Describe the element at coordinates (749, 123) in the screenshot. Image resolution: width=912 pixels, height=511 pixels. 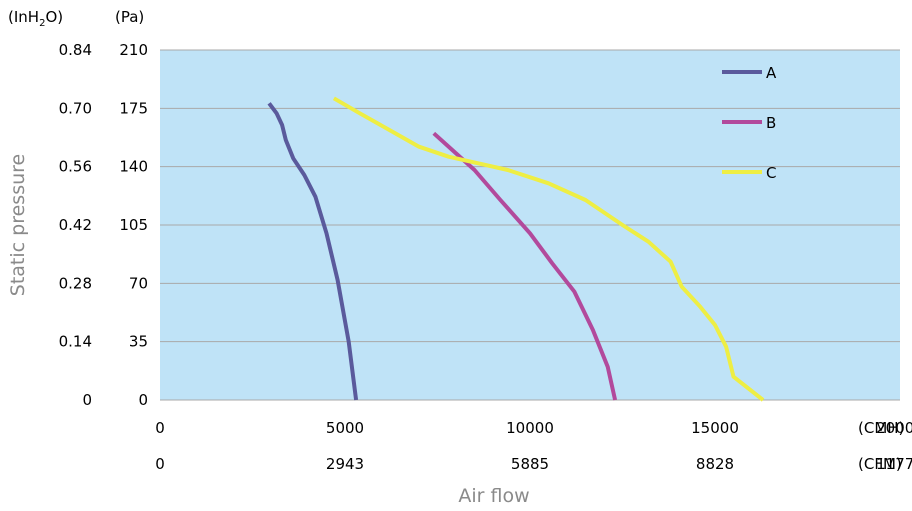
I see `legend: A B C` at that location.